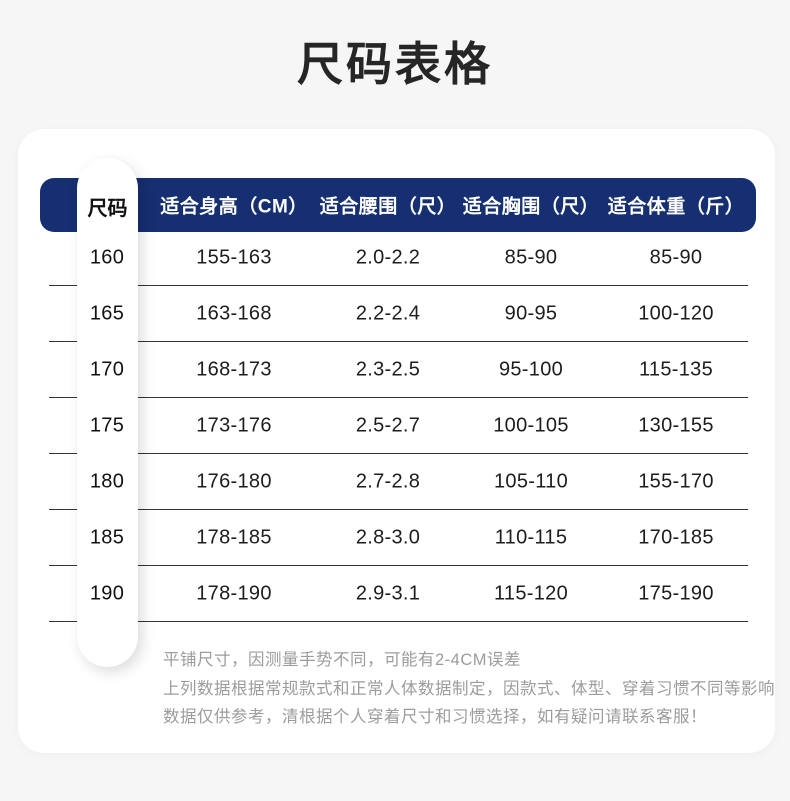 The image size is (790, 801). What do you see at coordinates (388, 207) in the screenshot?
I see `column-header-waist: 适合腰围（尺）` at bounding box center [388, 207].